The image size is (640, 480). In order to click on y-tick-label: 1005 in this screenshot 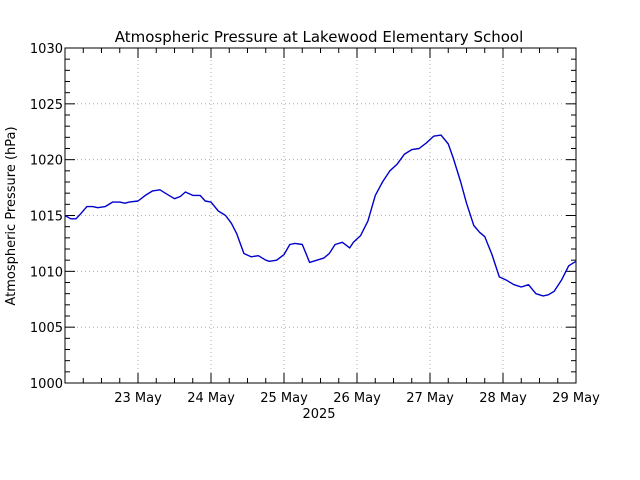, I will do `click(46, 328)`.